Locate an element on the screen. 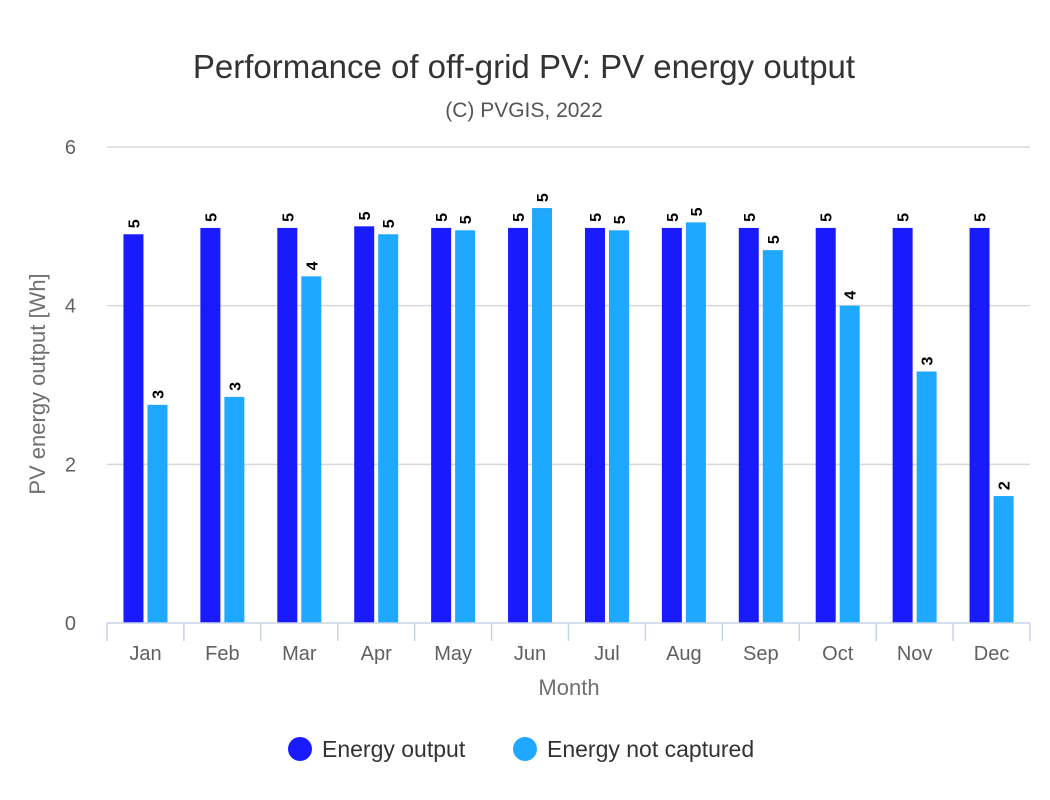  x-tick-label: Dec is located at coordinates (992, 654).